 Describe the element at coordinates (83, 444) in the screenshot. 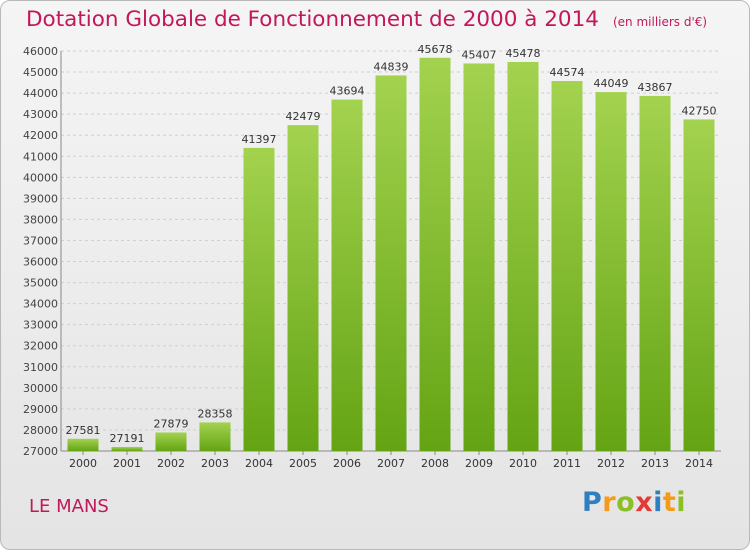

I see `bar-2000` at that location.